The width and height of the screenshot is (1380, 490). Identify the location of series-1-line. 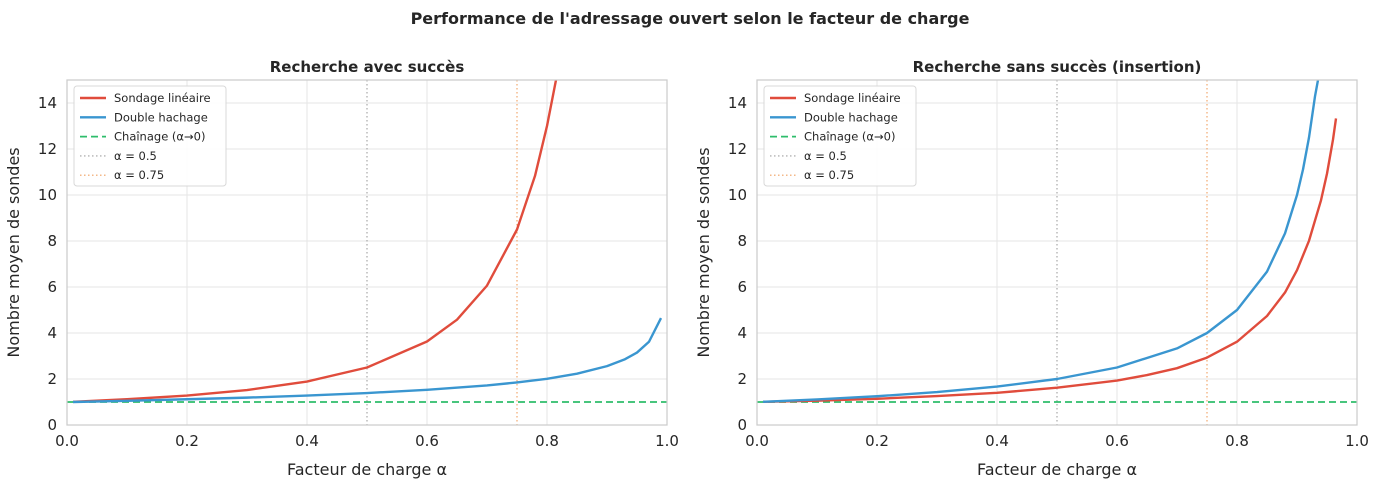
(367, 360).